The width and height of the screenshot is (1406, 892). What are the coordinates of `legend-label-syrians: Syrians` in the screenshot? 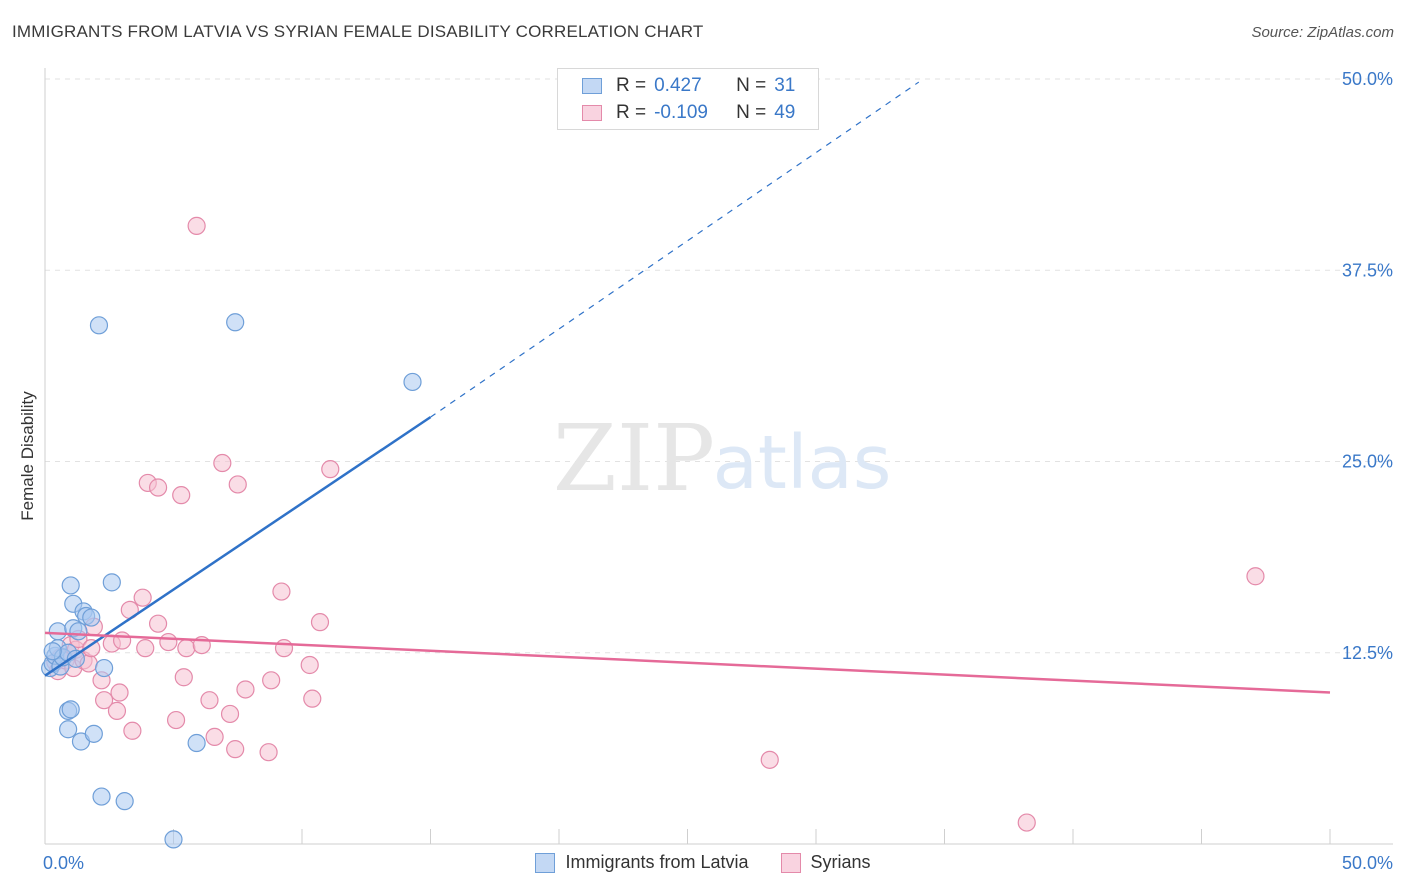 It's located at (840, 862).